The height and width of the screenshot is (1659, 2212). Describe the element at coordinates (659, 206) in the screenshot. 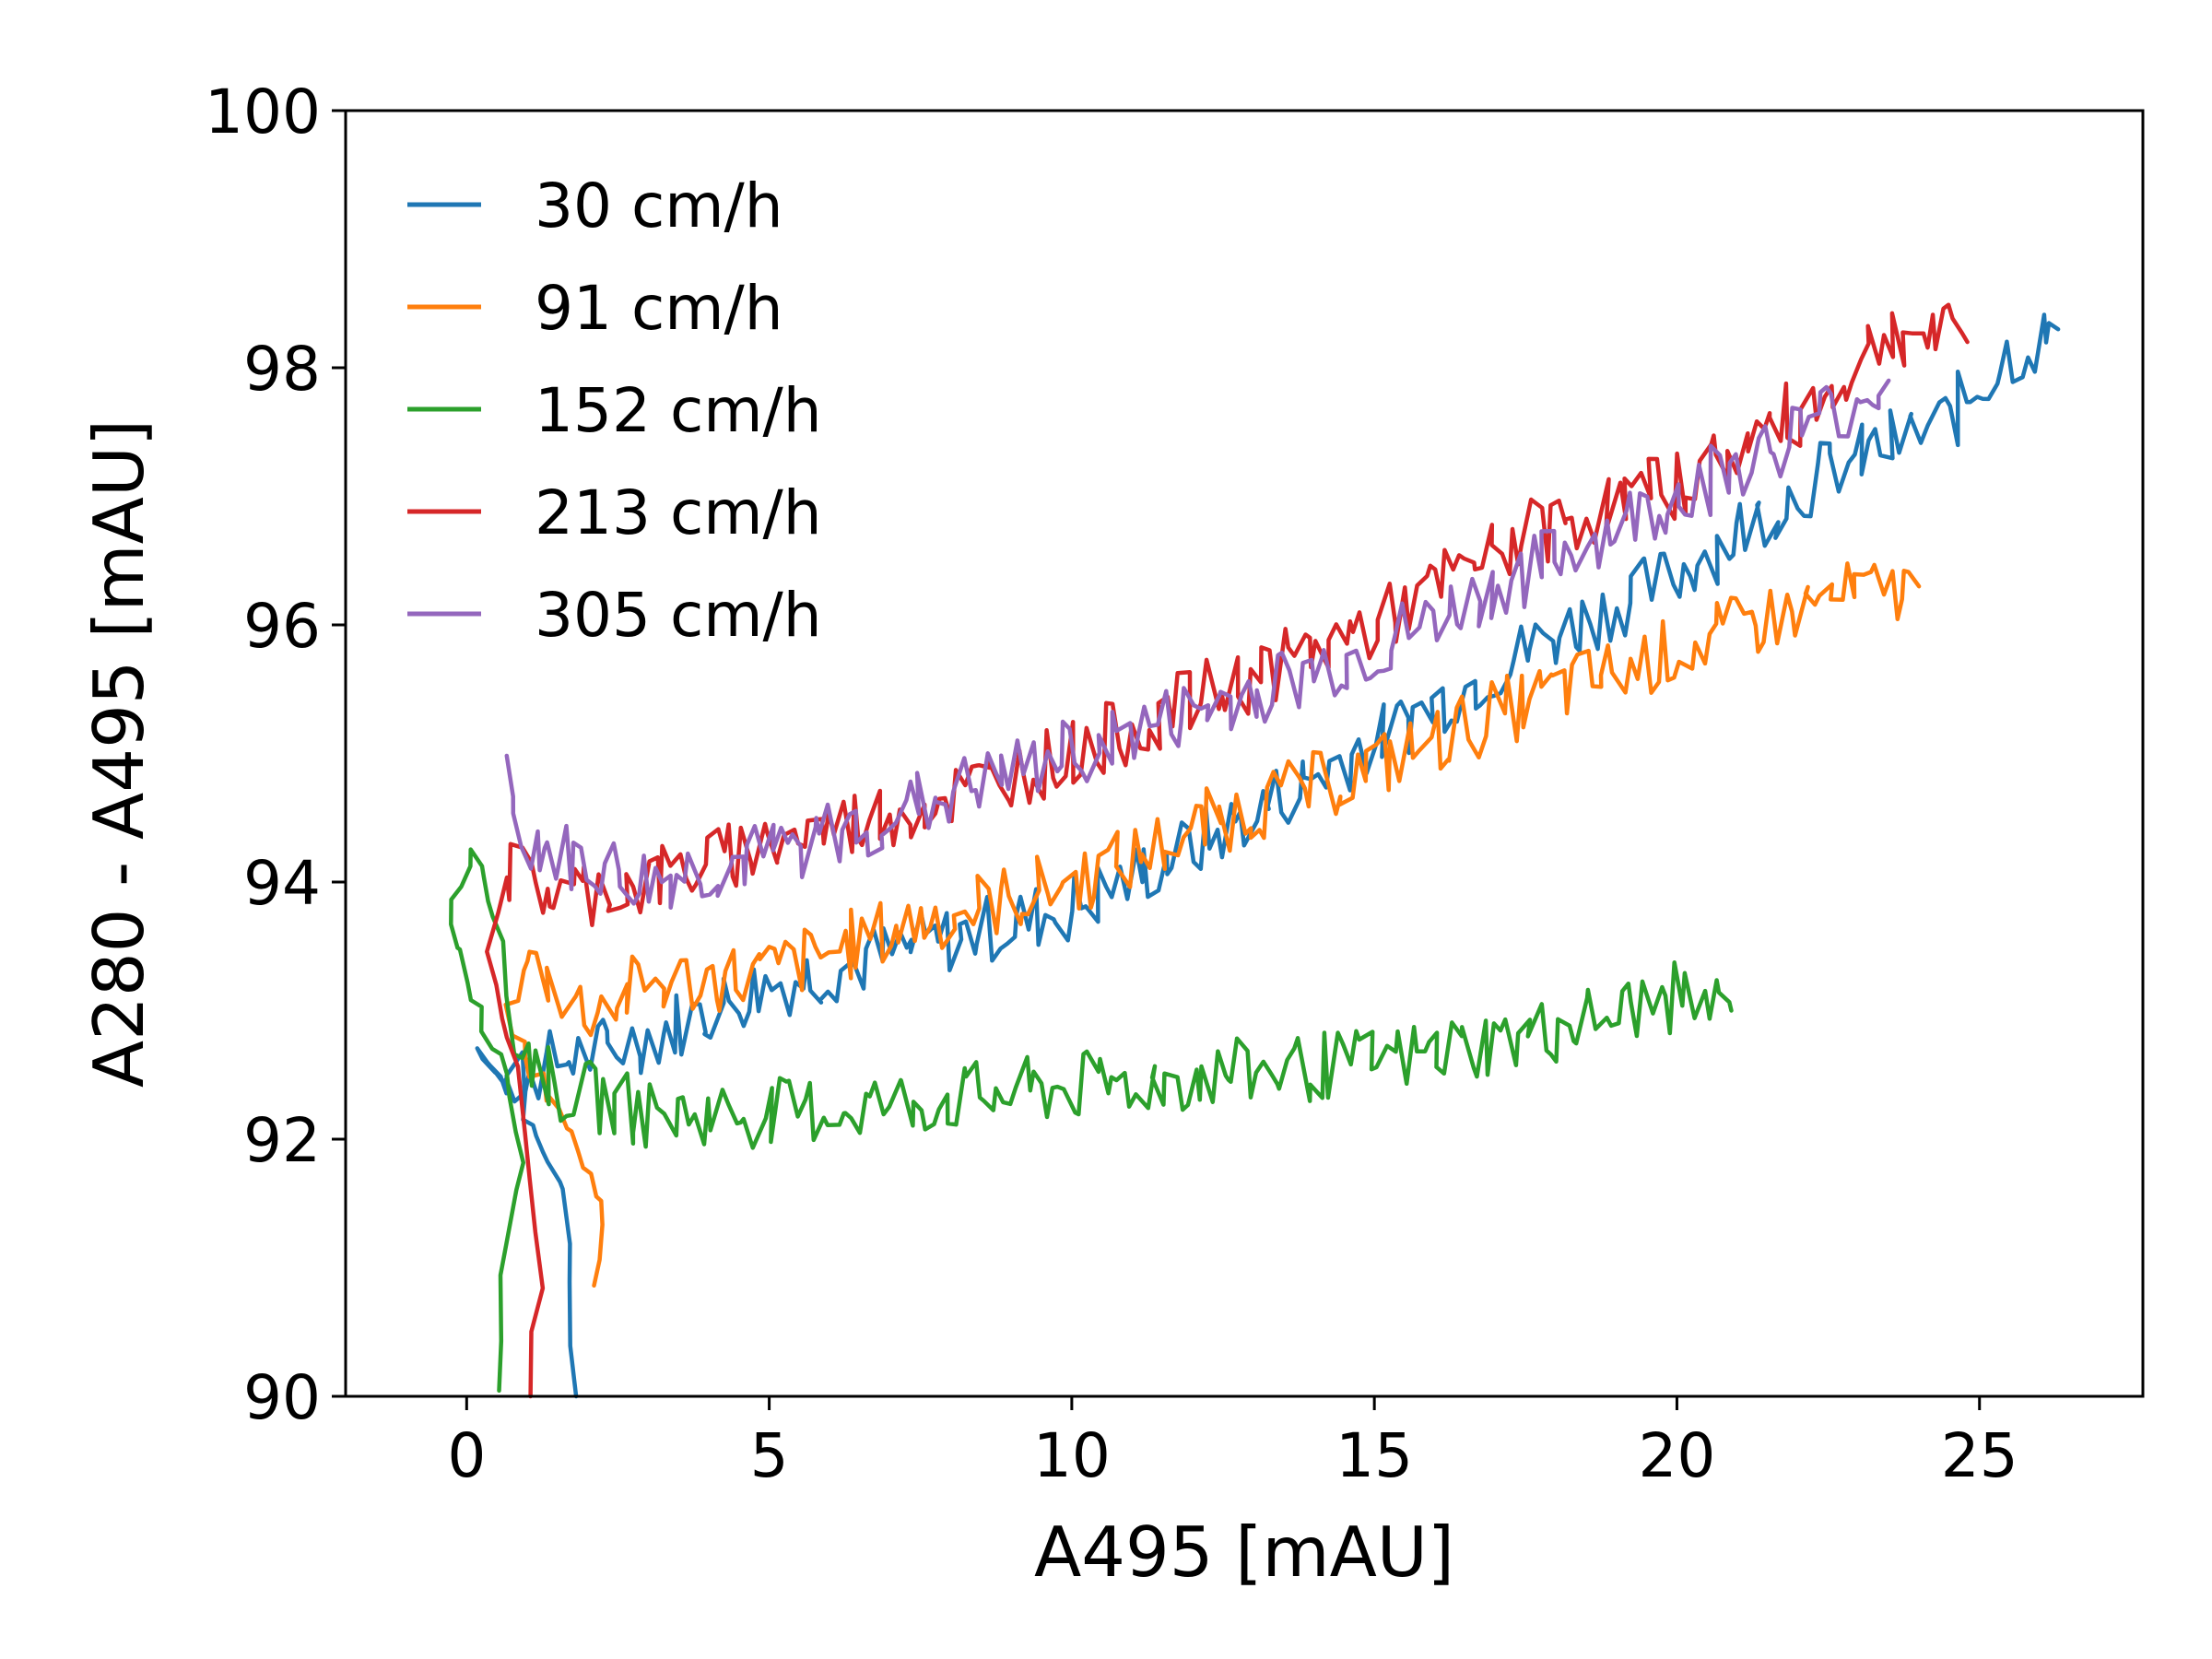

I see `legend-label-0: 30 cm/h` at that location.